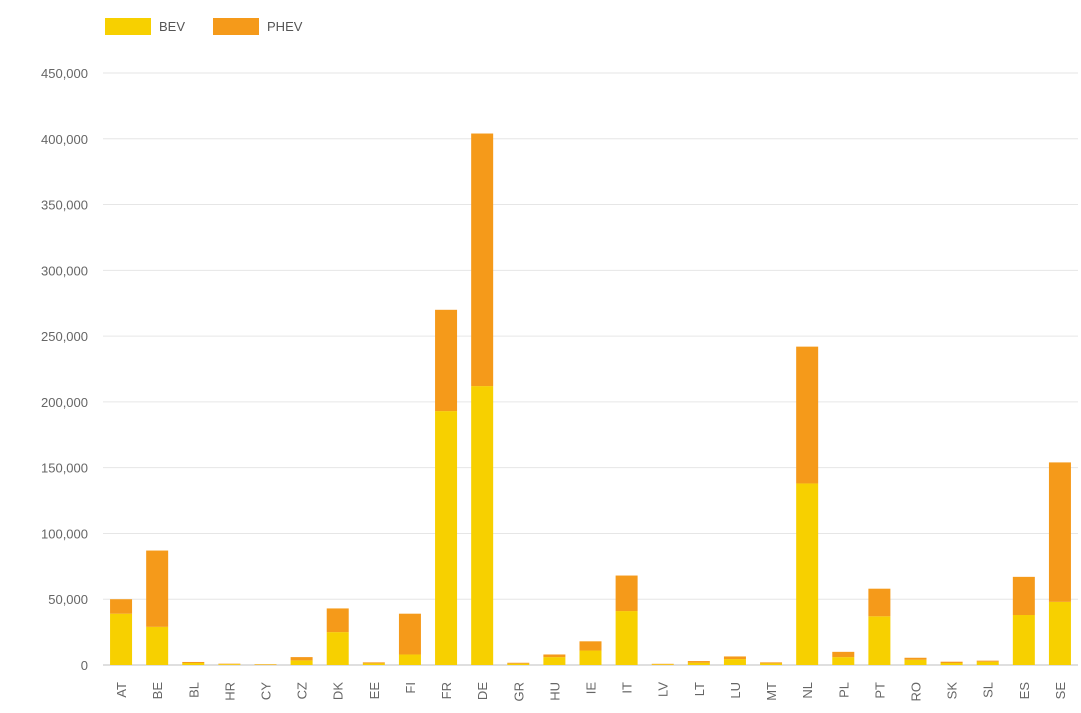 This screenshot has height=713, width=1081. Describe the element at coordinates (302, 690) in the screenshot. I see `x-tick-label: CZ` at that location.